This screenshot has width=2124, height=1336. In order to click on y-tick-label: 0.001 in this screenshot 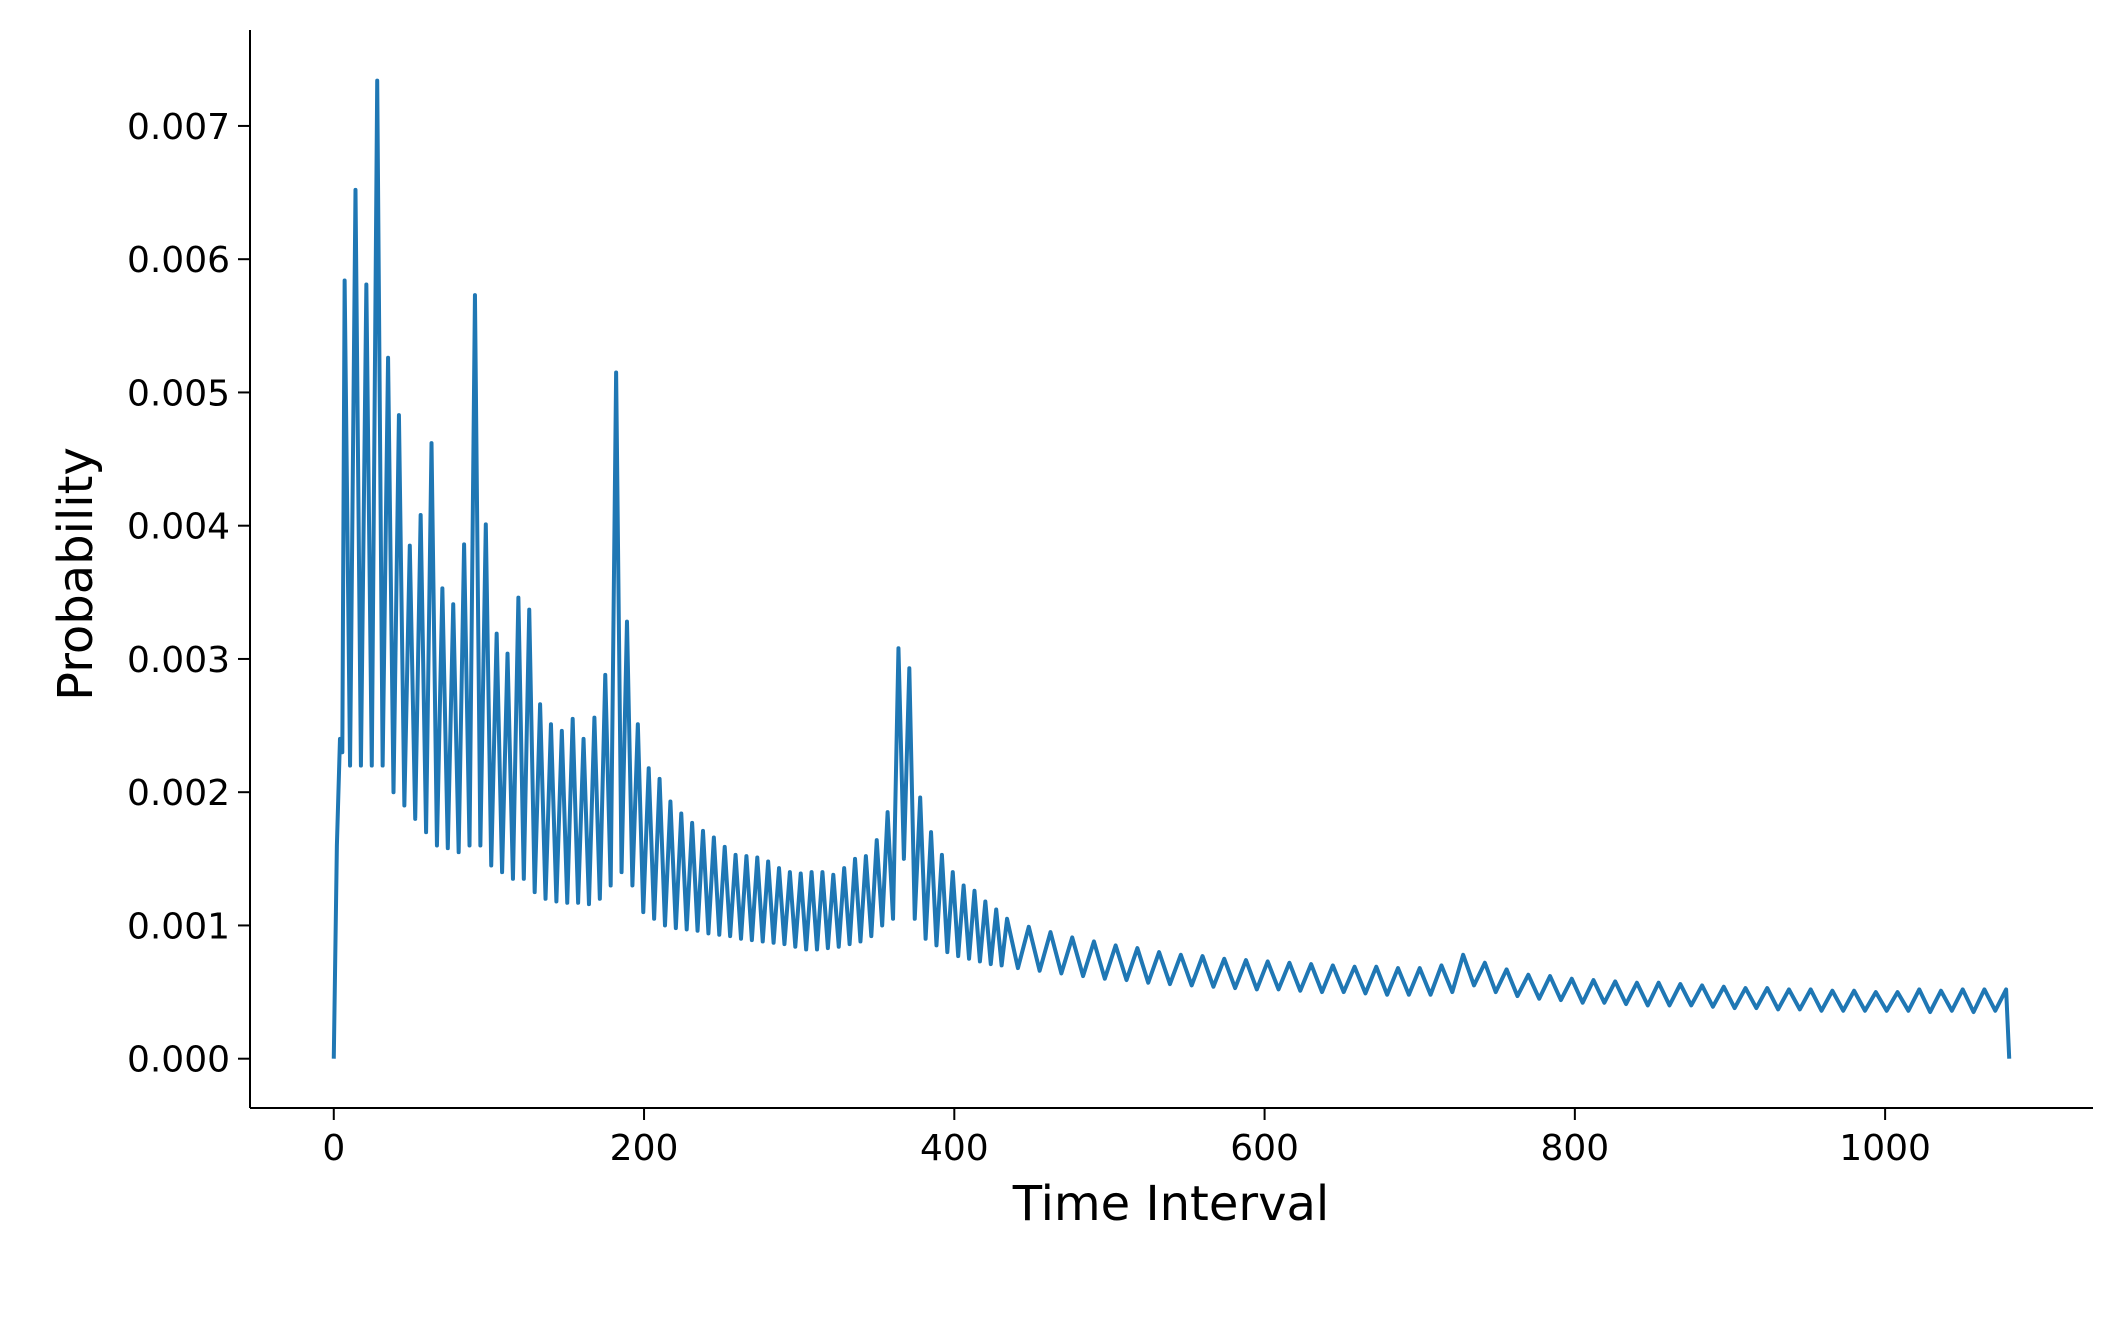, I will do `click(178, 926)`.